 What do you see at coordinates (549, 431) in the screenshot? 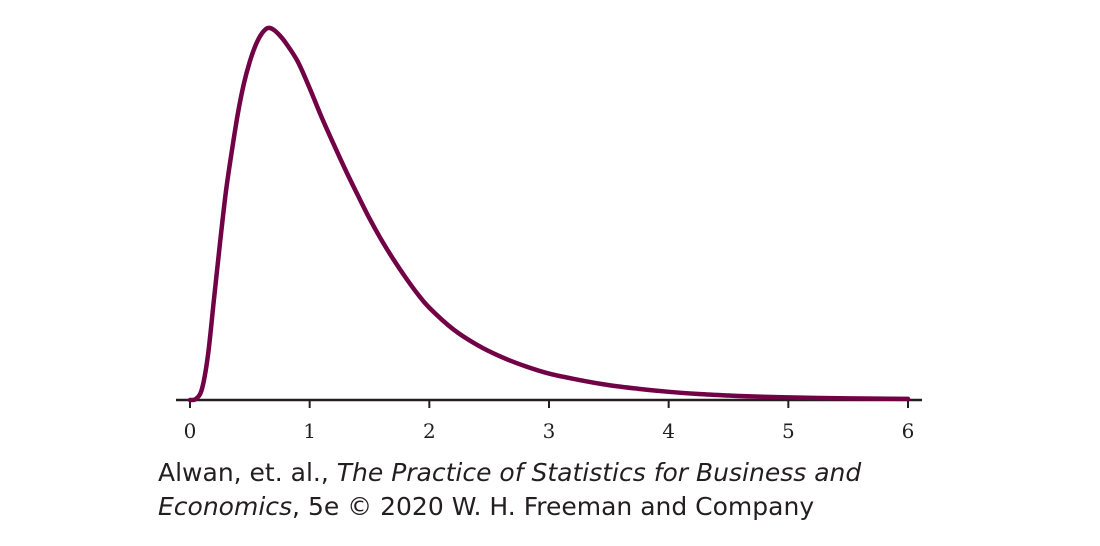
I see `x-tick-label-3: 3` at bounding box center [549, 431].